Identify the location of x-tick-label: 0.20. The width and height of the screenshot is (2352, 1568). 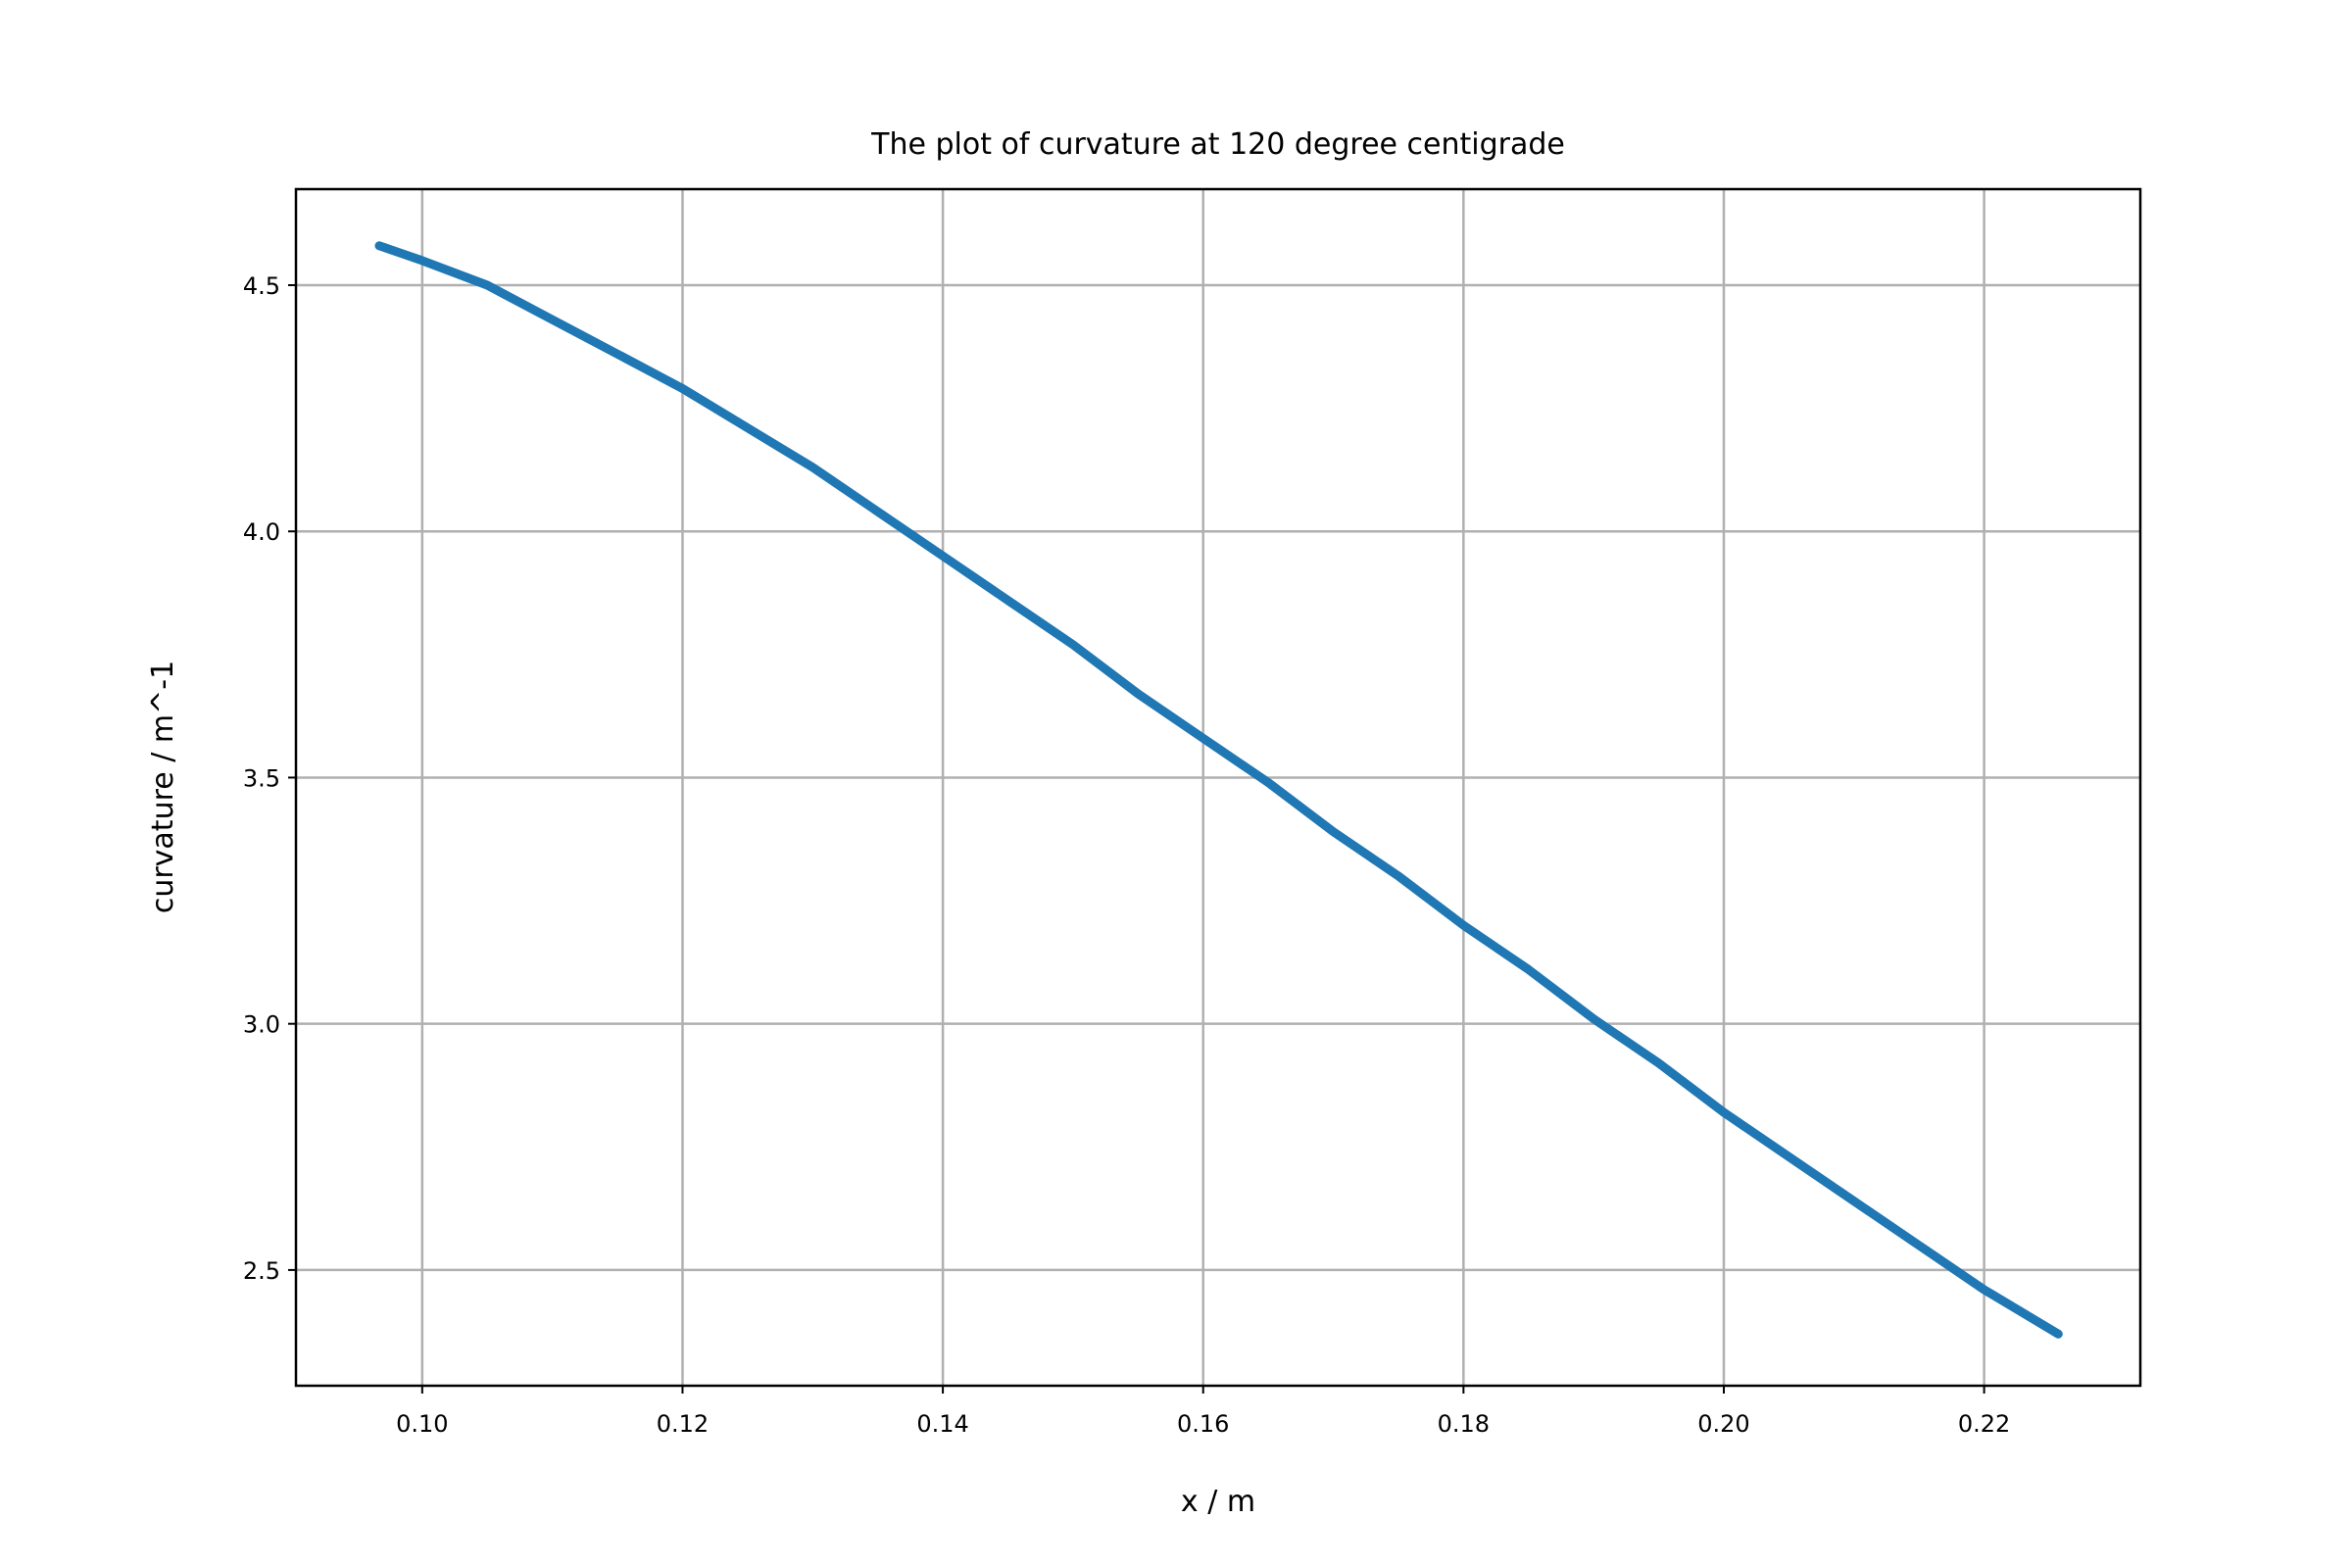
(1723, 1424).